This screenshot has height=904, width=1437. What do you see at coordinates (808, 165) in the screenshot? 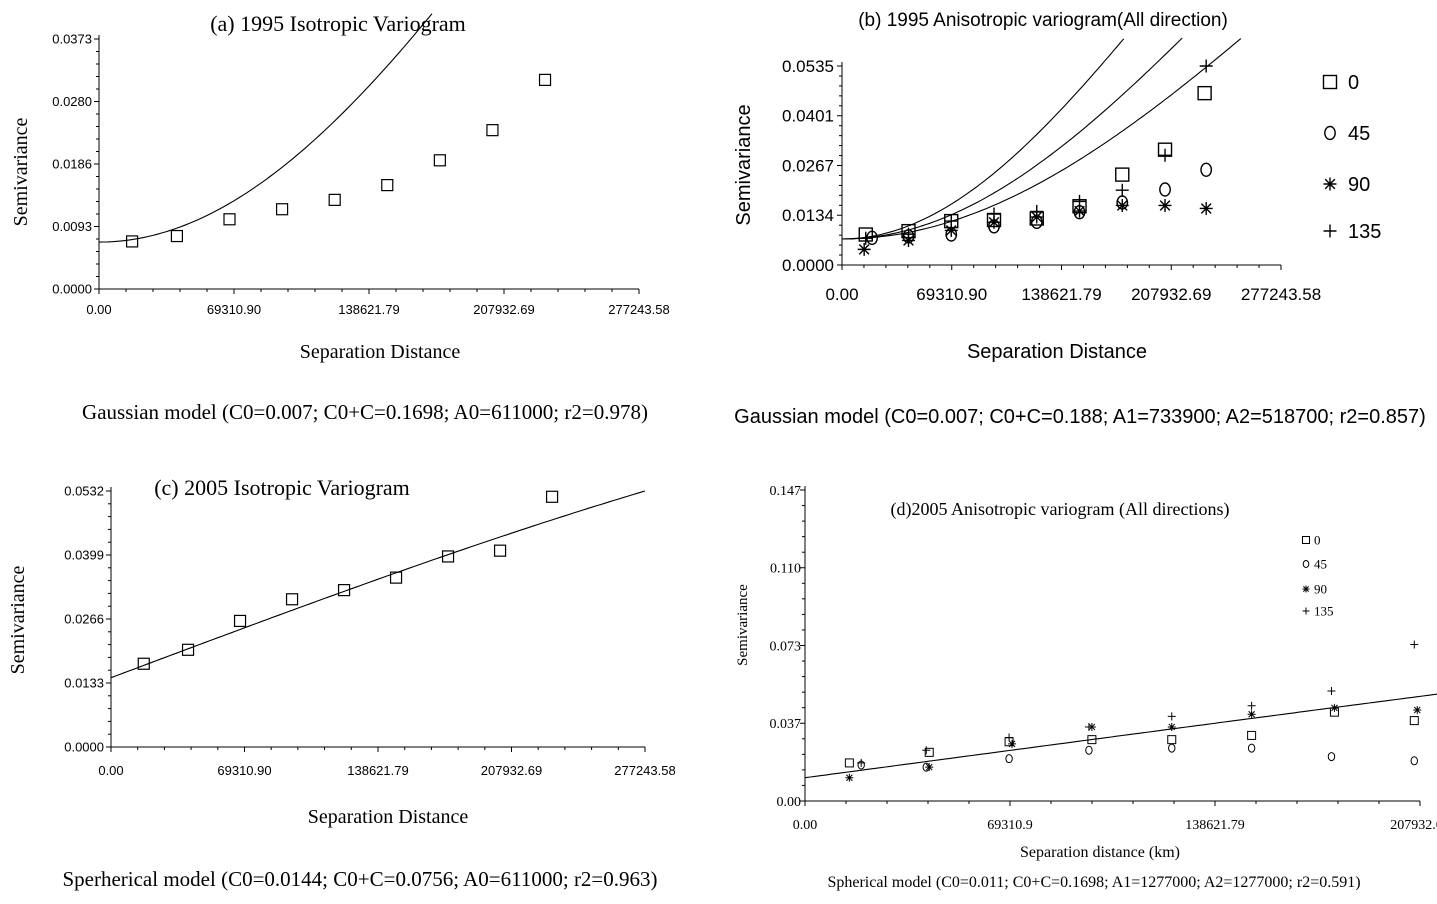
I see `y-tick-label: 0.0267` at bounding box center [808, 165].